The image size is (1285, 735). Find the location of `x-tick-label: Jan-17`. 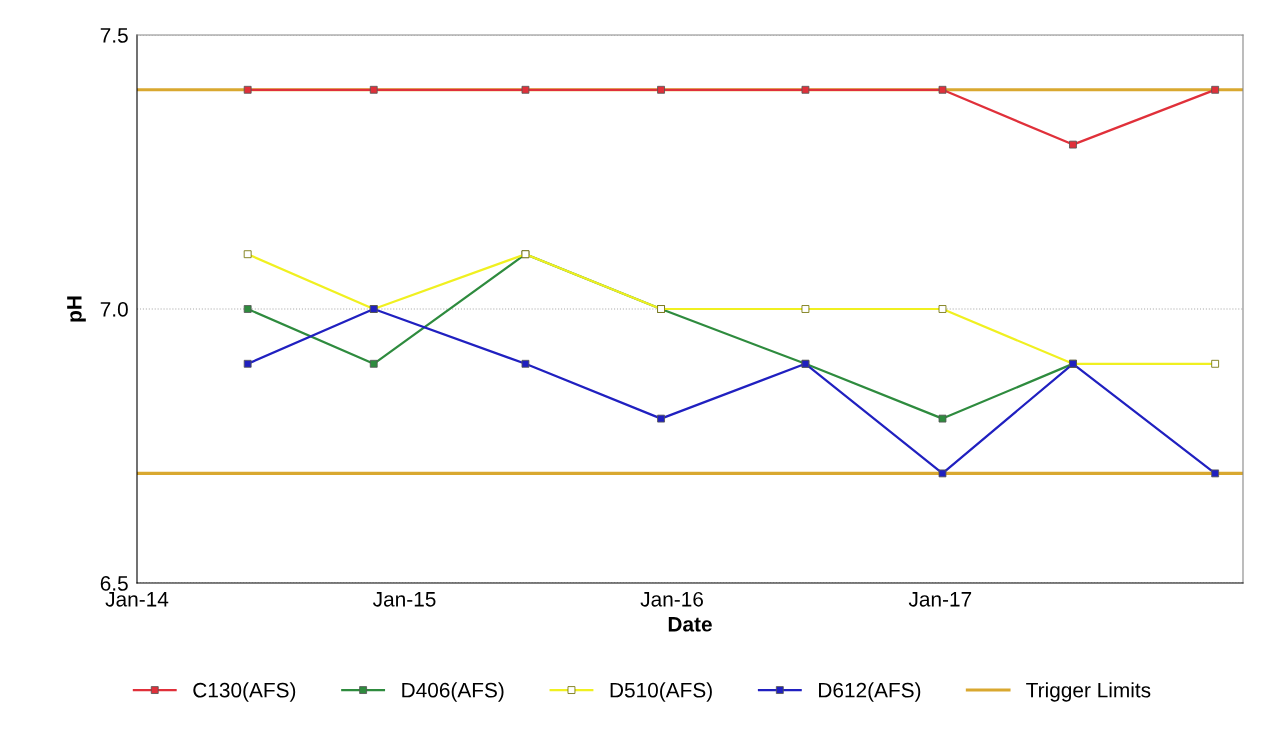

x-tick-label: Jan-17 is located at coordinates (940, 599).